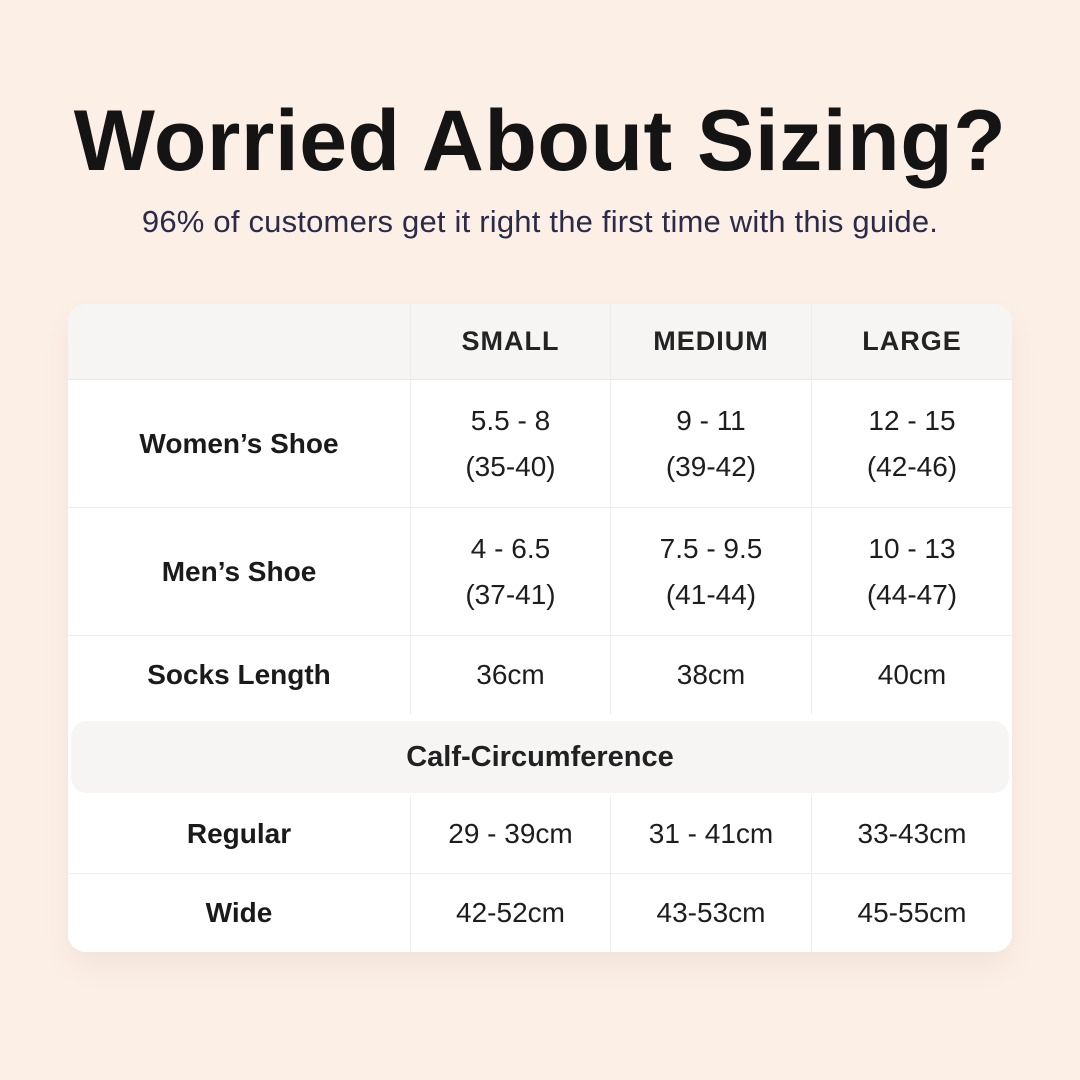 Image resolution: width=1080 pixels, height=1080 pixels. I want to click on cell-mens-small: 4 - 6.5 (37-41), so click(510, 572).